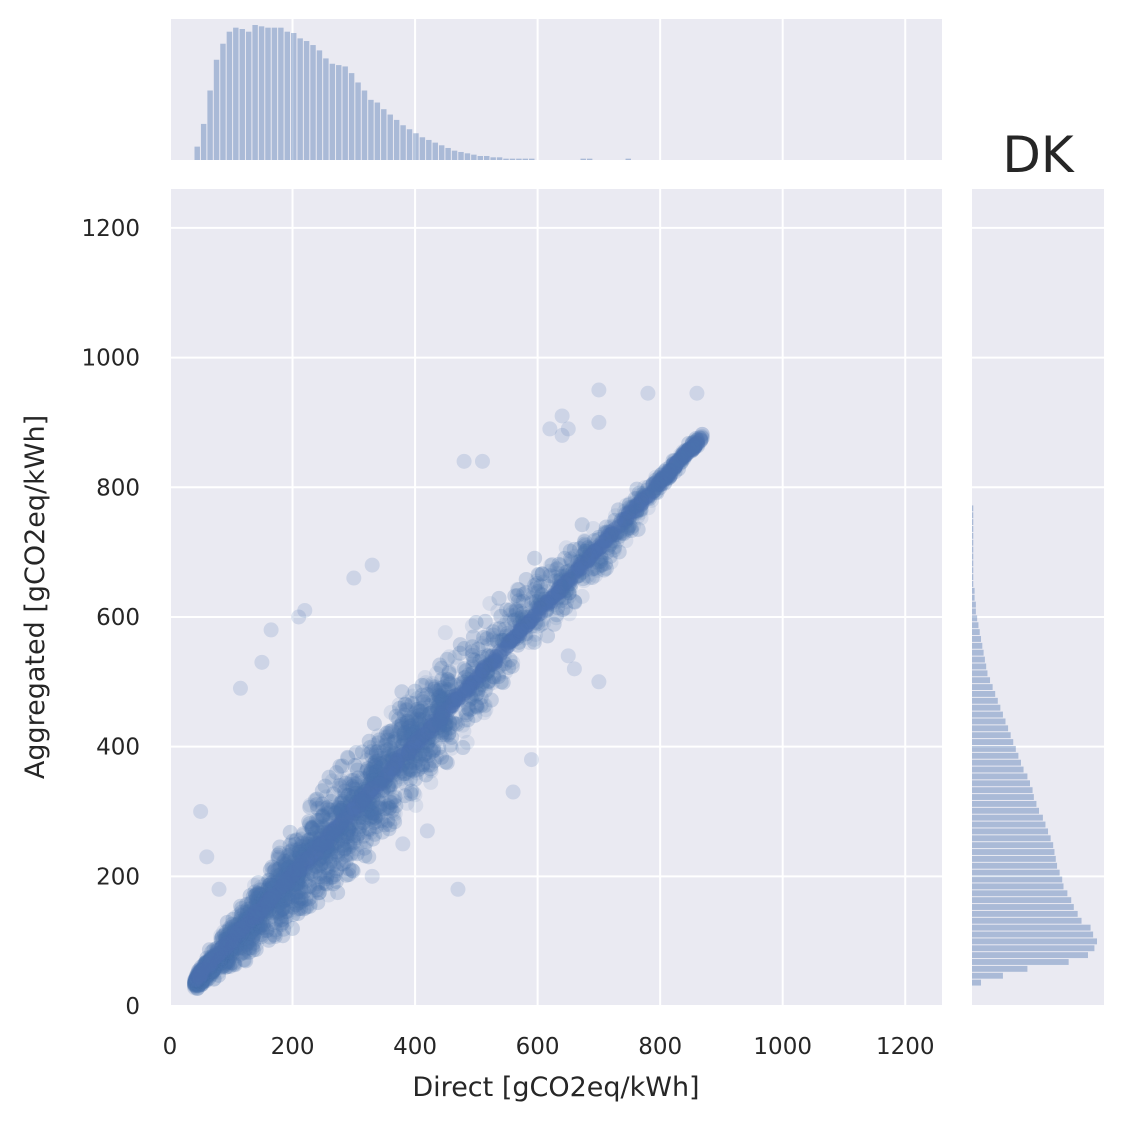 This screenshot has width=1123, height=1125. I want to click on x-tick-label: 0, so click(170, 1047).